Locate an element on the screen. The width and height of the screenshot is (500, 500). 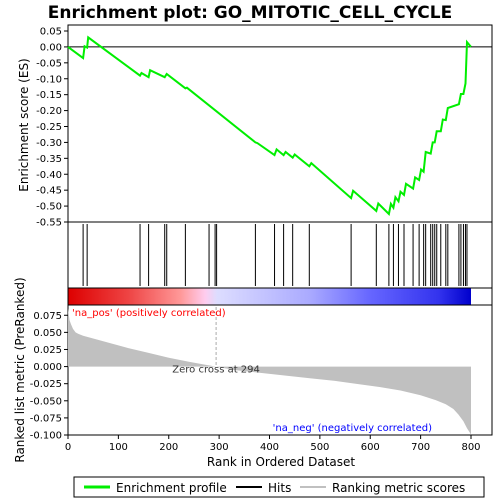
x-tick-label: 500 is located at coordinates (319, 447).